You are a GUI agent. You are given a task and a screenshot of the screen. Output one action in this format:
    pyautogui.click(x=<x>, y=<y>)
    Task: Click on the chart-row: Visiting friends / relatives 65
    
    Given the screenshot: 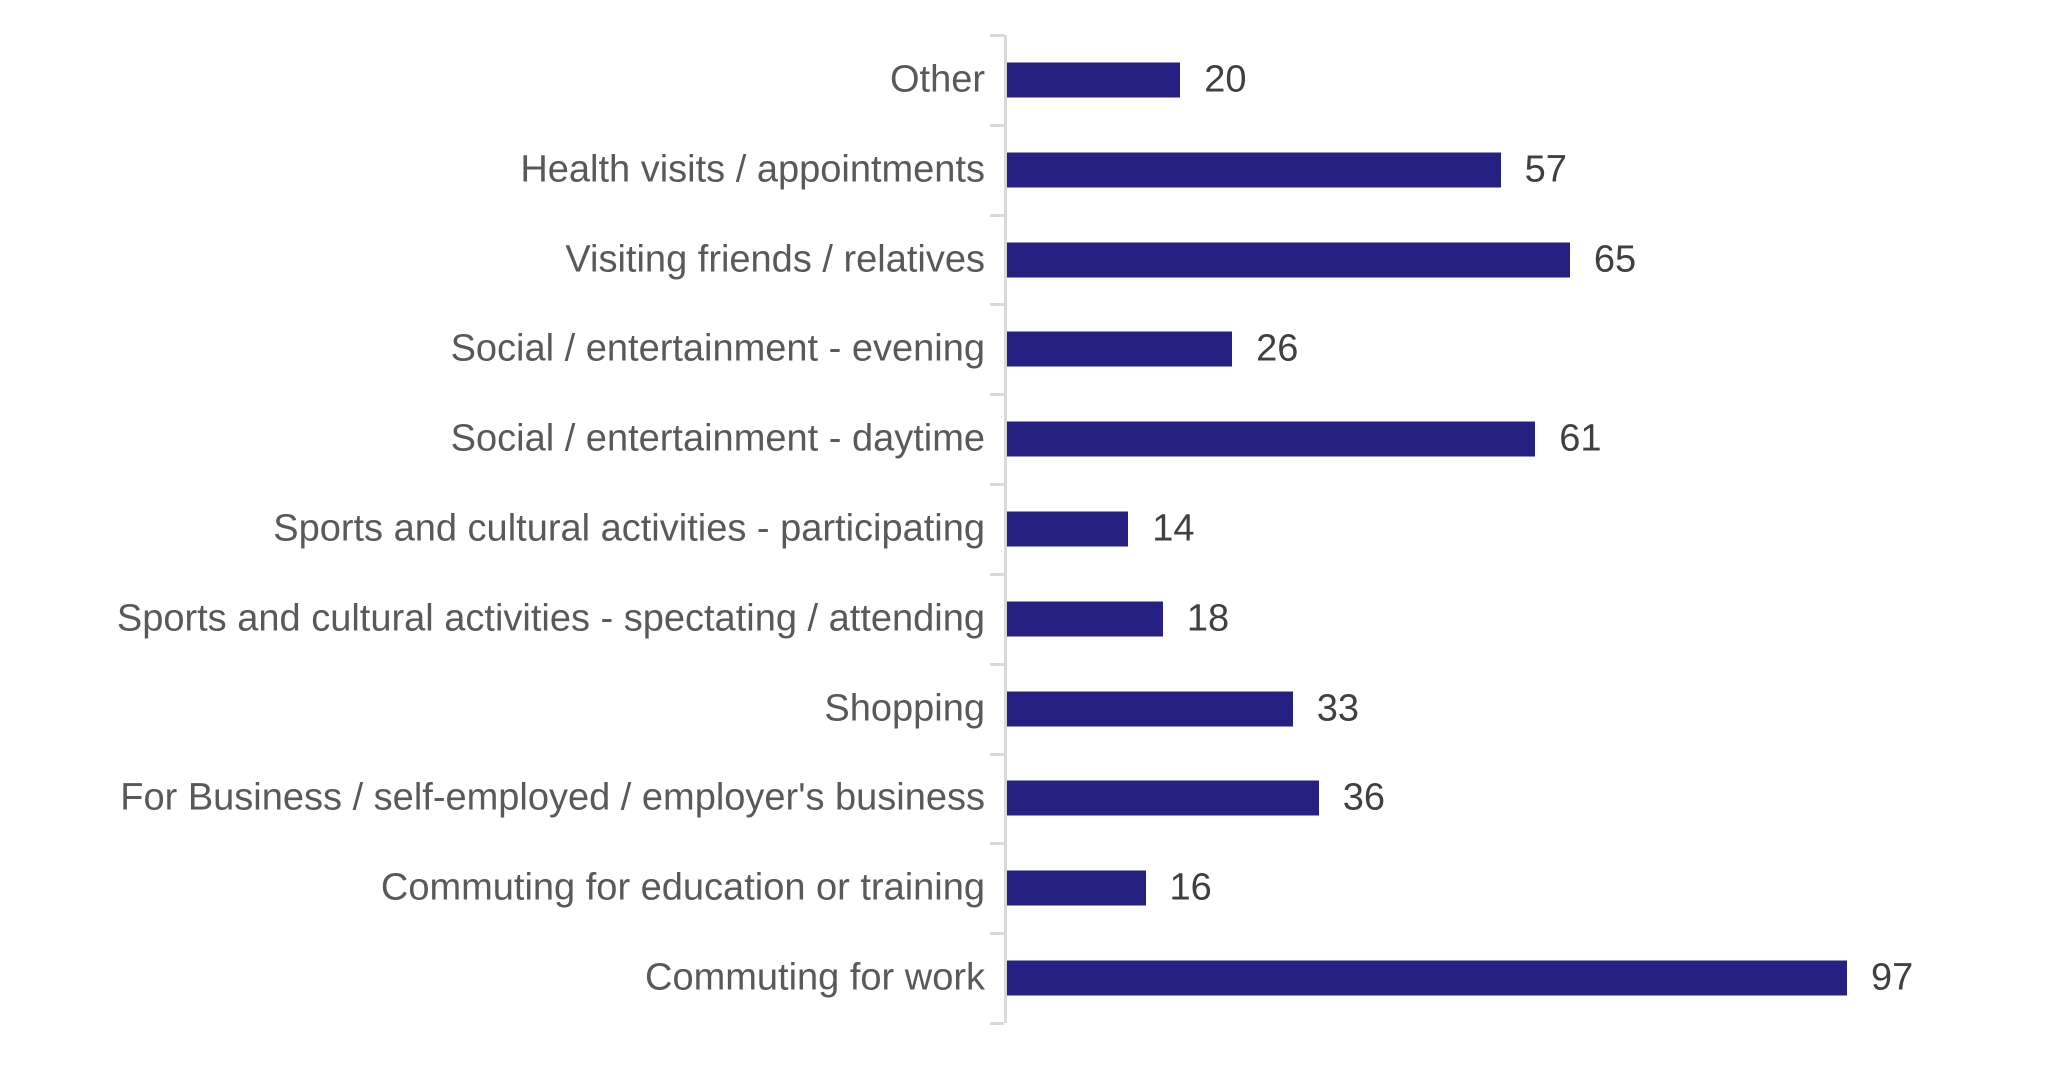 What is the action you would take?
    pyautogui.click(x=1034, y=260)
    